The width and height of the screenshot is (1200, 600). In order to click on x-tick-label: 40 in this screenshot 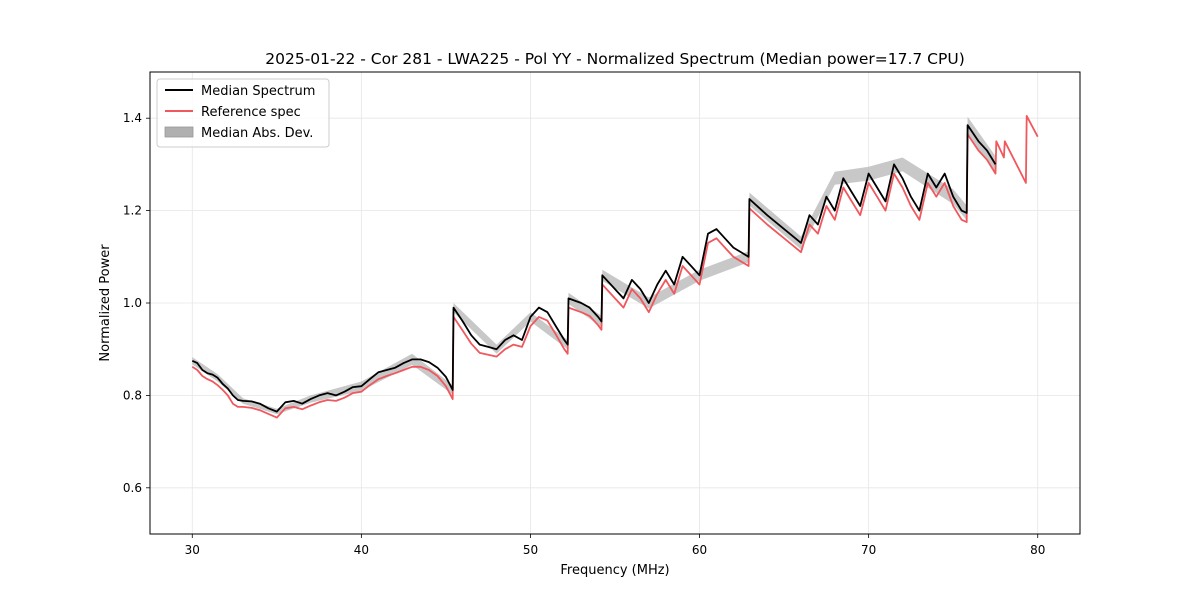, I will do `click(361, 550)`.